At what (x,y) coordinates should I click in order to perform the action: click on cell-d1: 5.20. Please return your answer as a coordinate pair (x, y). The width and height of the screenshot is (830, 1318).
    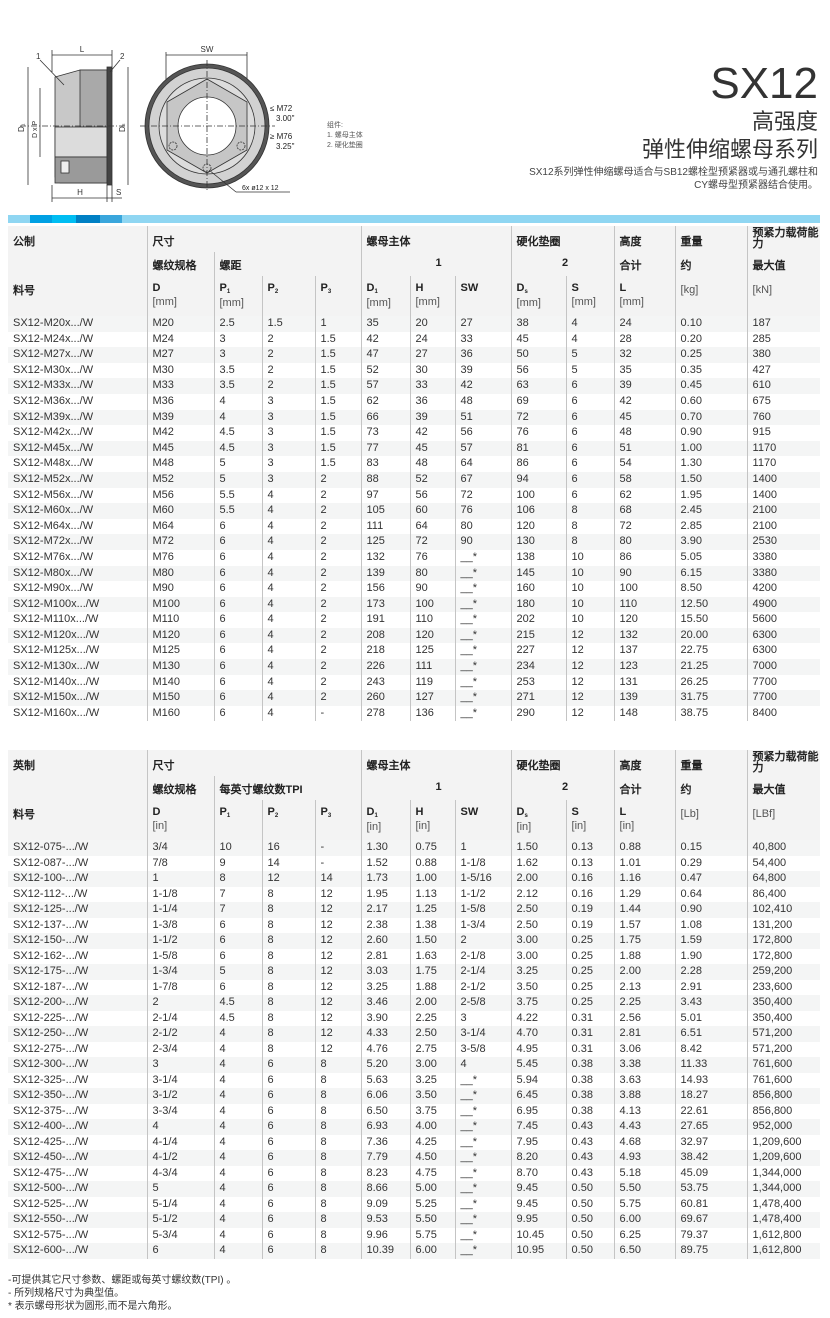
    Looking at the image, I should click on (385, 1065).